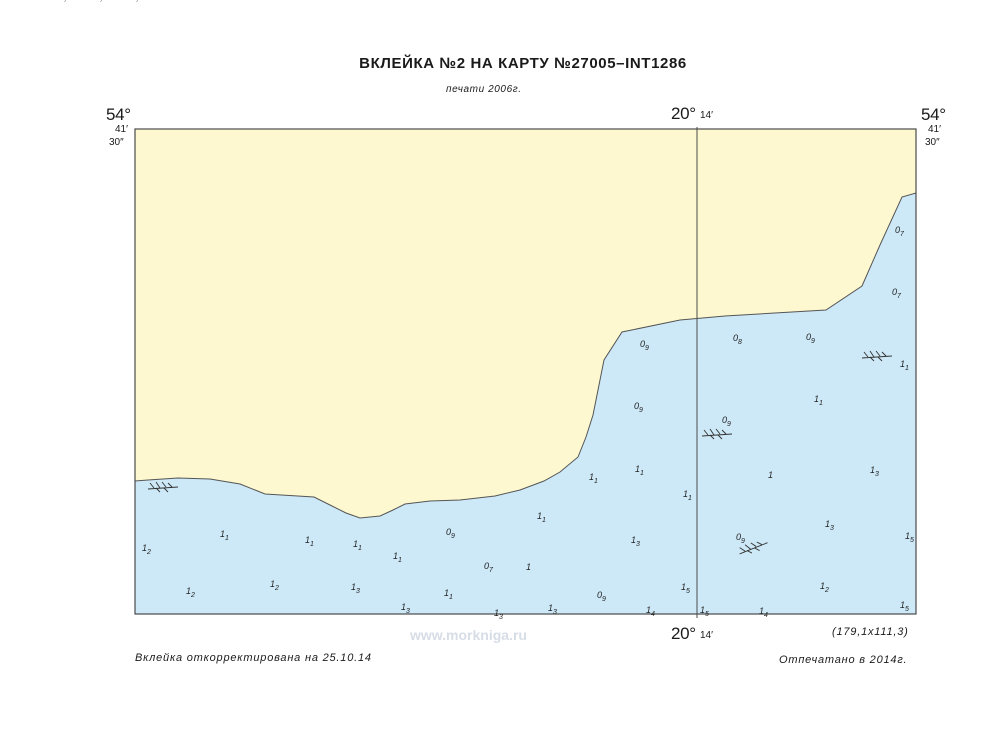 Image resolution: width=1000 pixels, height=747 pixels. I want to click on watermark: www.morkniga.ru, so click(468, 635).